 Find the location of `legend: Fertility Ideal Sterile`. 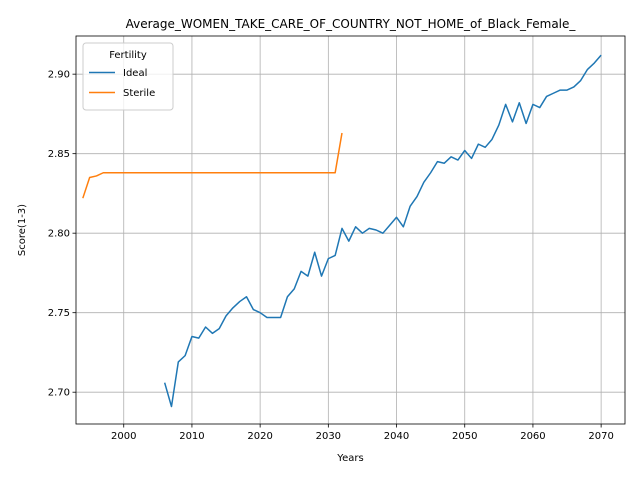

legend: Fertility Ideal Sterile is located at coordinates (128, 76).